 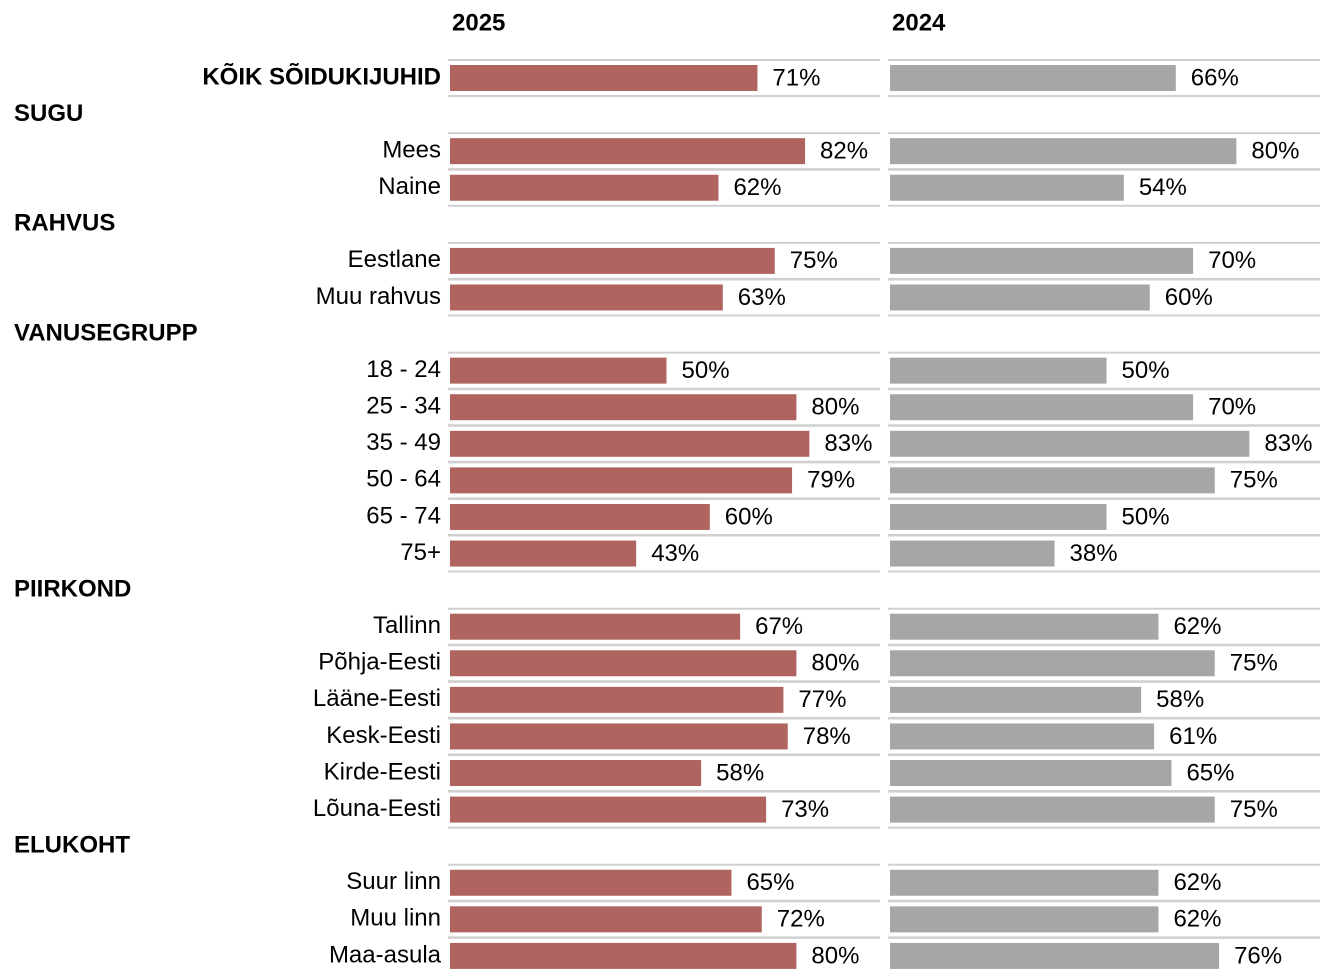 I want to click on category-label: 75+, so click(x=420, y=552).